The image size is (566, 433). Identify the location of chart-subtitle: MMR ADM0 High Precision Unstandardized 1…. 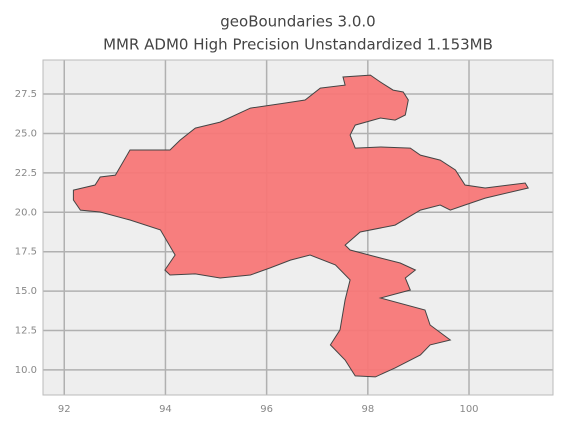
(298, 45).